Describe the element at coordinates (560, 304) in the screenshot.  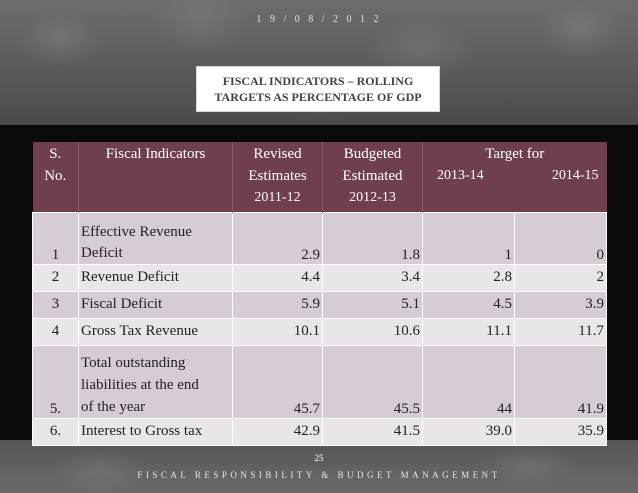
I see `row-target-2014-15: 3.9` at that location.